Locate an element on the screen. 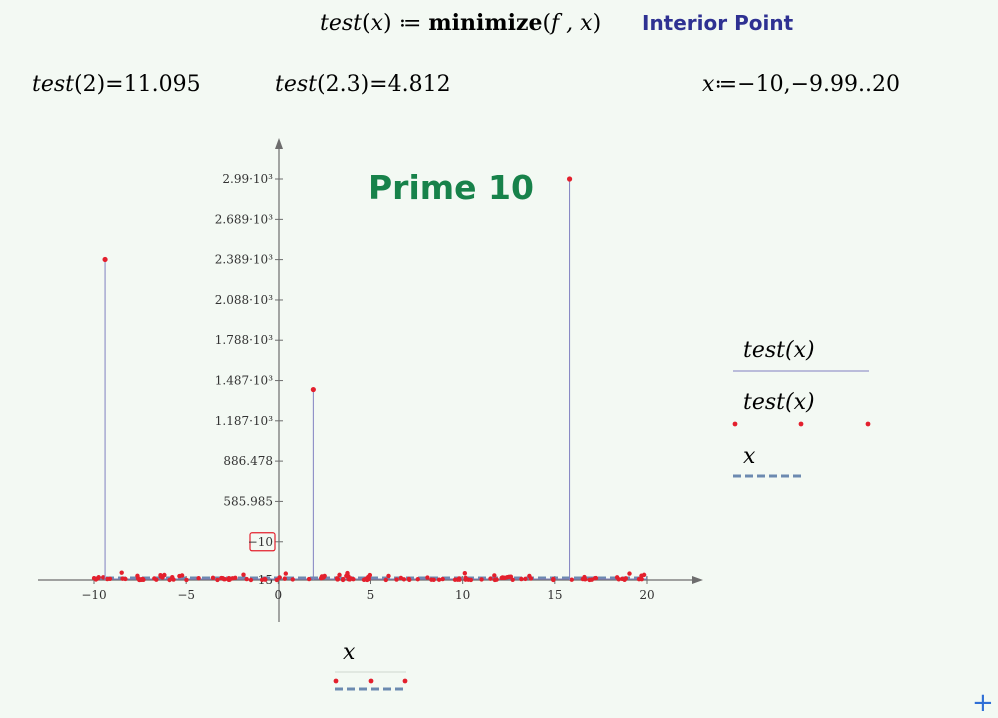 The image size is (998, 718). def-lhs-fn: test is located at coordinates (341, 23).